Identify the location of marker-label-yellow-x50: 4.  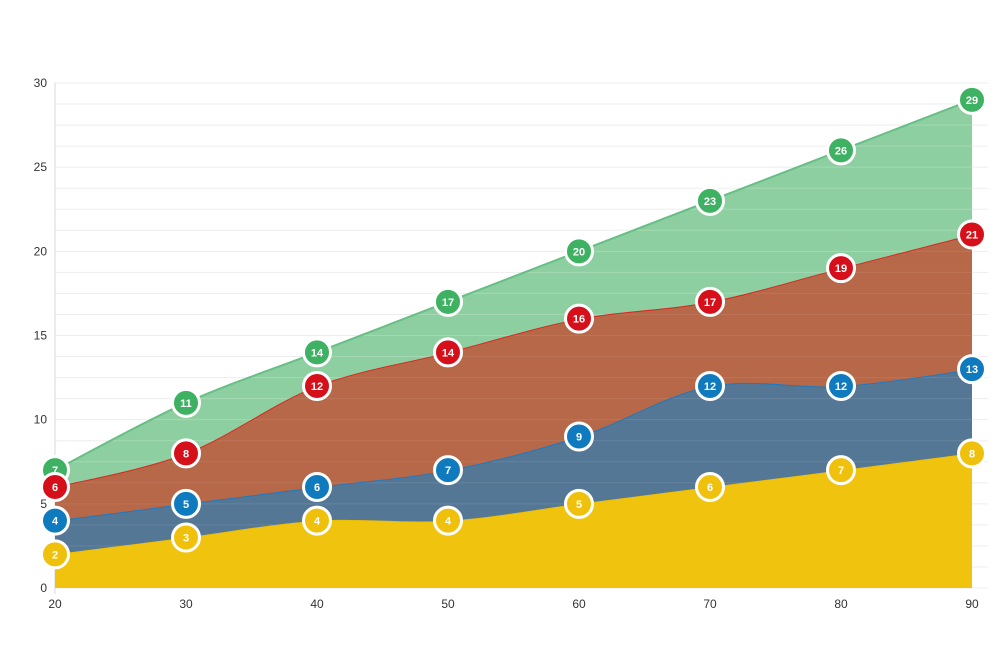
(448, 522).